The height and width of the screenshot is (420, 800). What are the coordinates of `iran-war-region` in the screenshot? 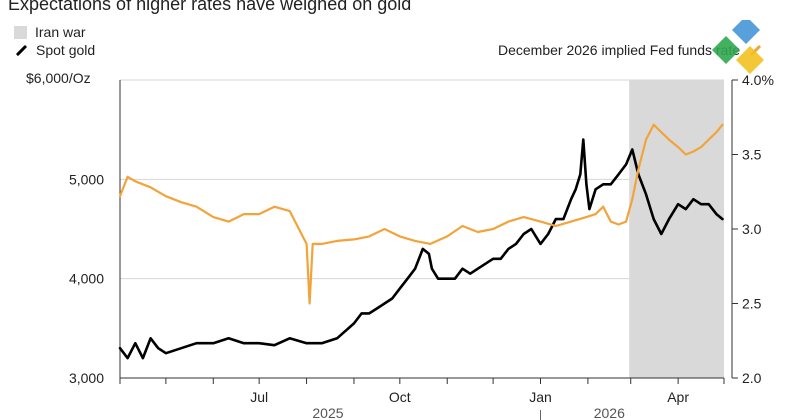 It's located at (676, 229).